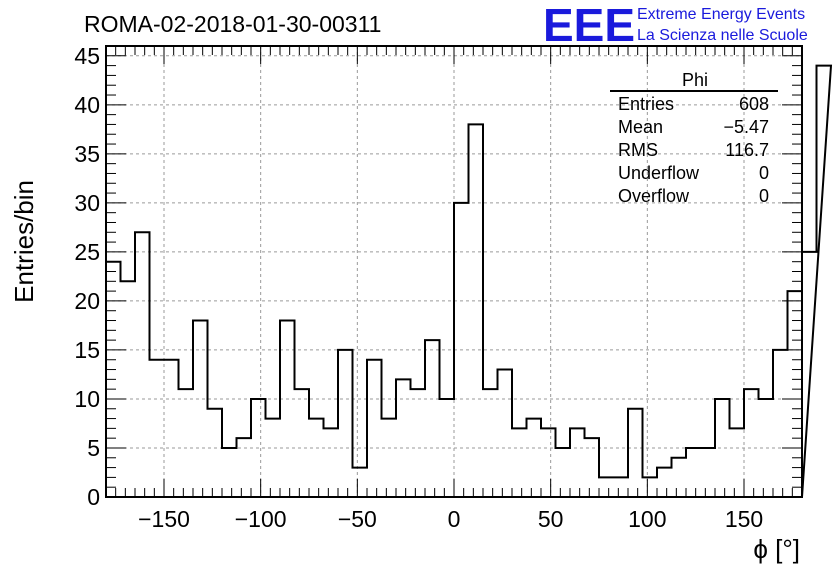  What do you see at coordinates (659, 173) in the screenshot?
I see `stats-label-underflow: Underflow` at bounding box center [659, 173].